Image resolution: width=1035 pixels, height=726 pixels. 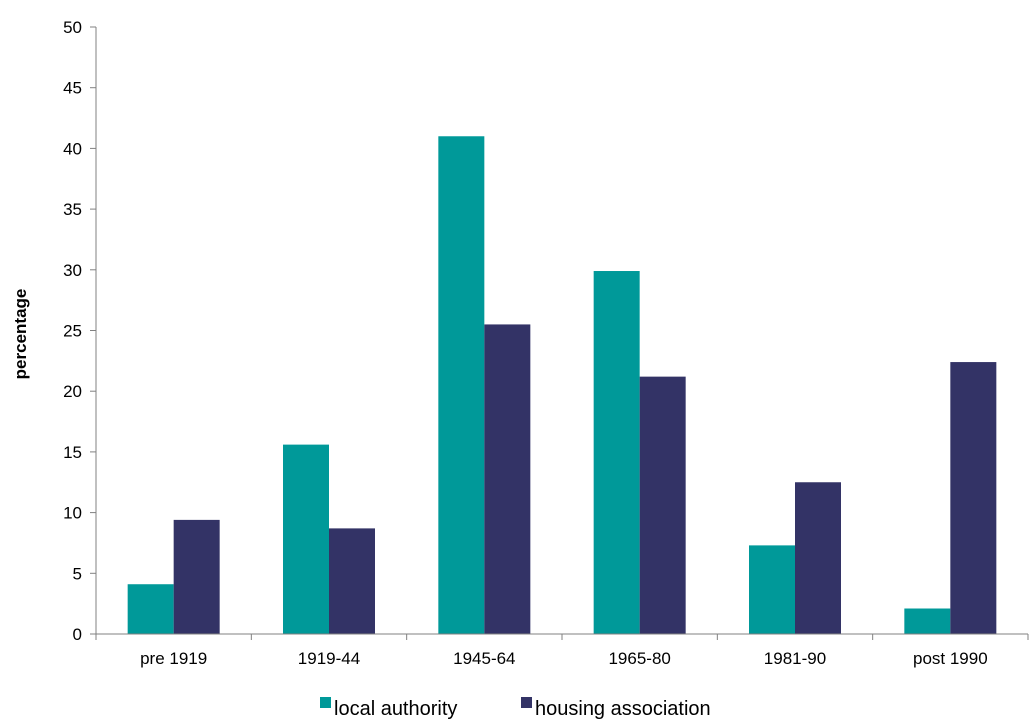 I want to click on x-tick-label: 1965-80, so click(x=639, y=658).